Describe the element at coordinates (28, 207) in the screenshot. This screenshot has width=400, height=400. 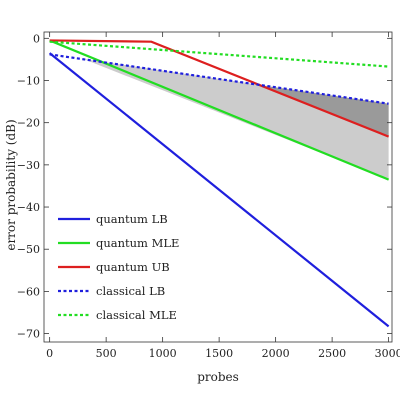
I see `y-tick-label: −40` at that location.